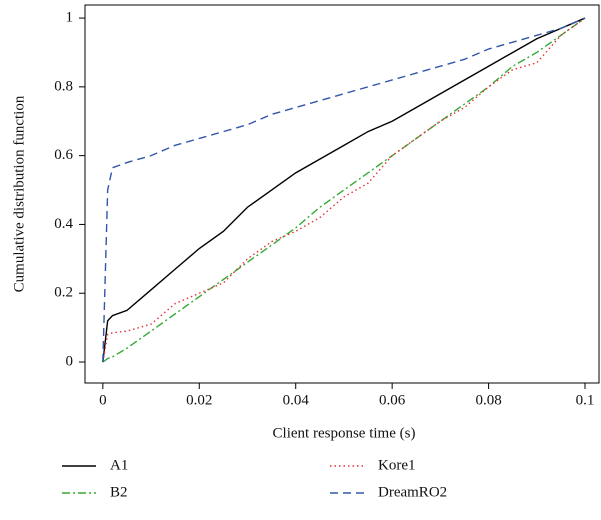 This screenshot has height=520, width=601. What do you see at coordinates (63, 155) in the screenshot?
I see `y-tick-label: 0.6` at bounding box center [63, 155].